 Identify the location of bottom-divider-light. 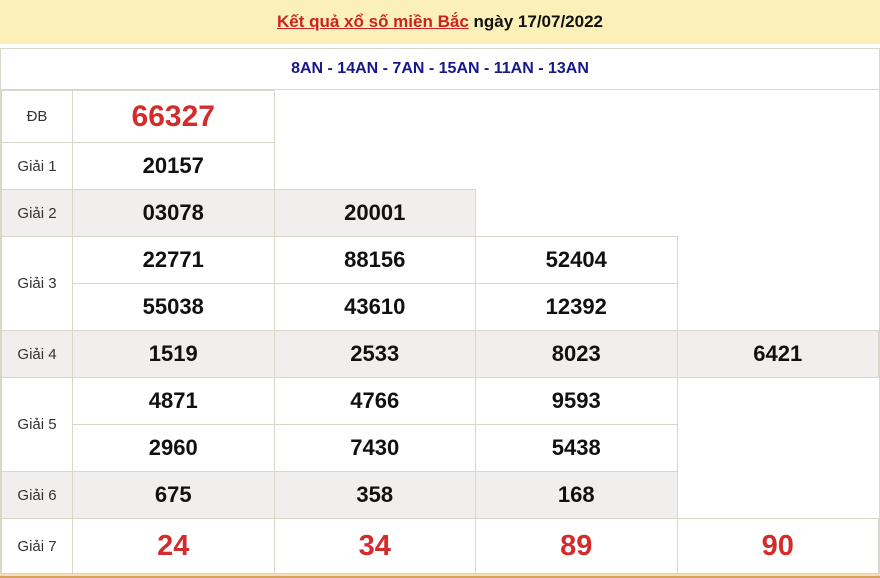
(440, 575).